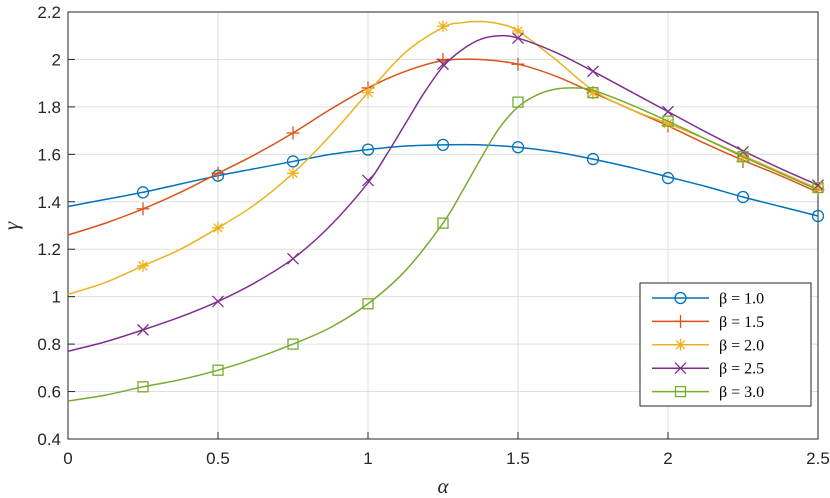  Describe the element at coordinates (741, 299) in the screenshot. I see `legend-label: β = 1.0` at that location.